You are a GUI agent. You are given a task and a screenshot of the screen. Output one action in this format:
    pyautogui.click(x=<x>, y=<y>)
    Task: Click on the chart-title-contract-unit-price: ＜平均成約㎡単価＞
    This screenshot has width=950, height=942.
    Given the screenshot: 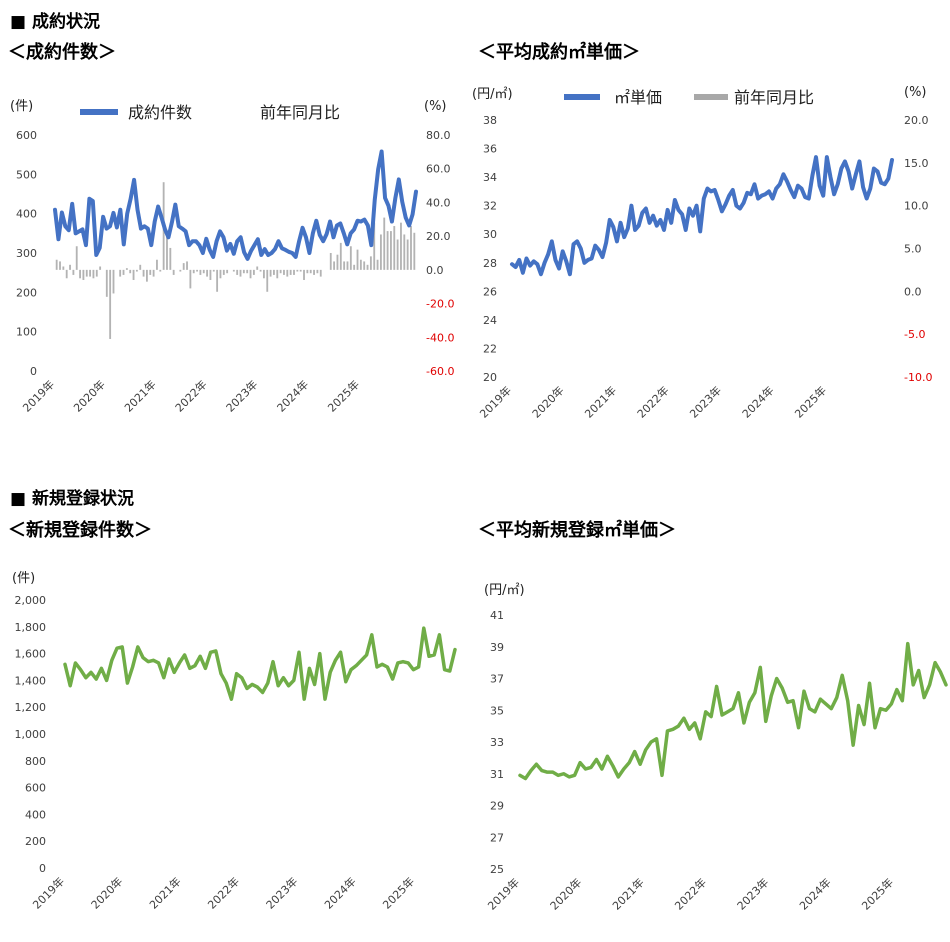 What is the action you would take?
    pyautogui.click(x=559, y=52)
    